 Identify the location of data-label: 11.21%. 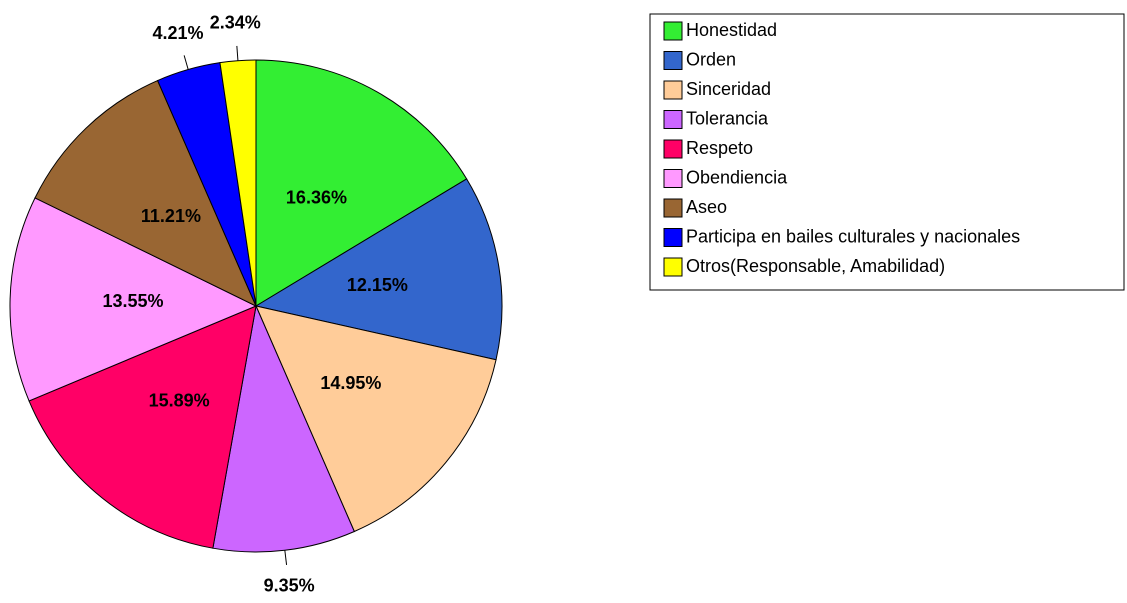
(171, 216).